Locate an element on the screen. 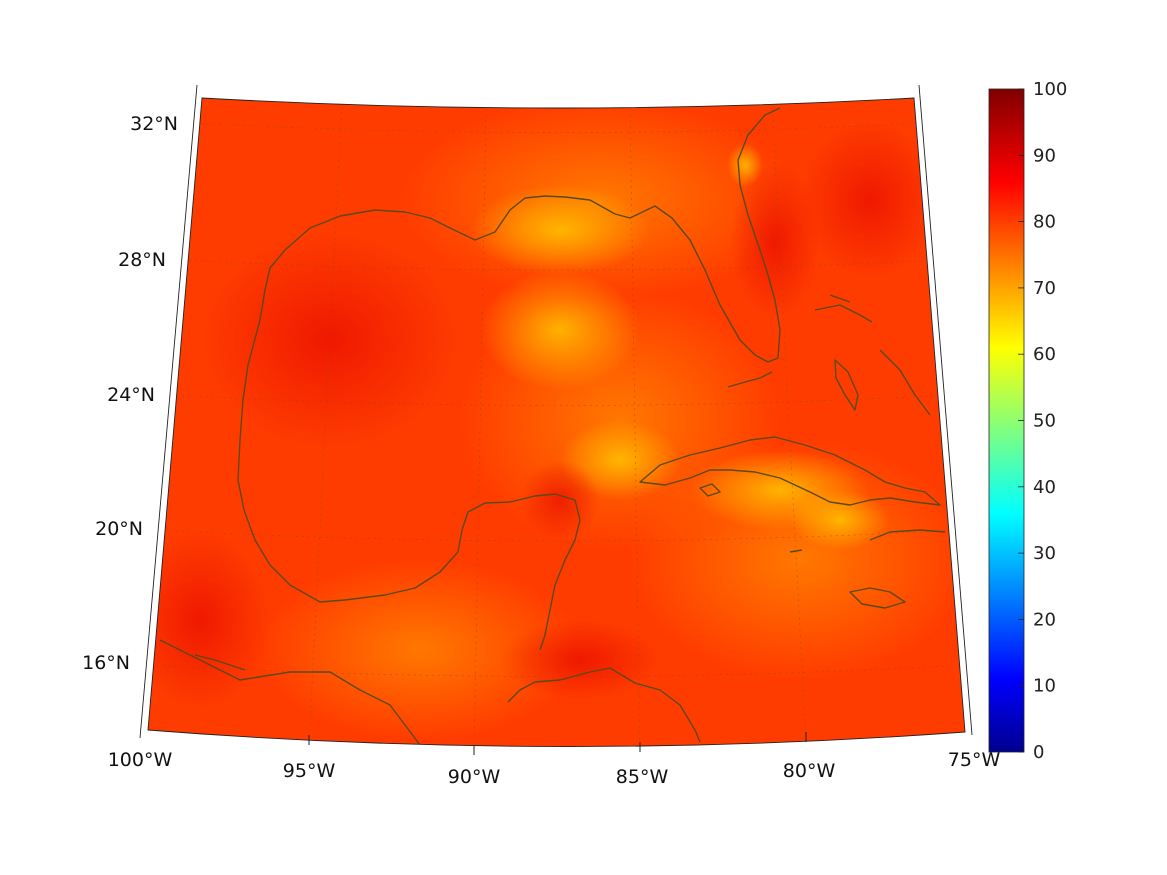 This screenshot has height=875, width=1167. field-red-florida is located at coordinates (775, 240).